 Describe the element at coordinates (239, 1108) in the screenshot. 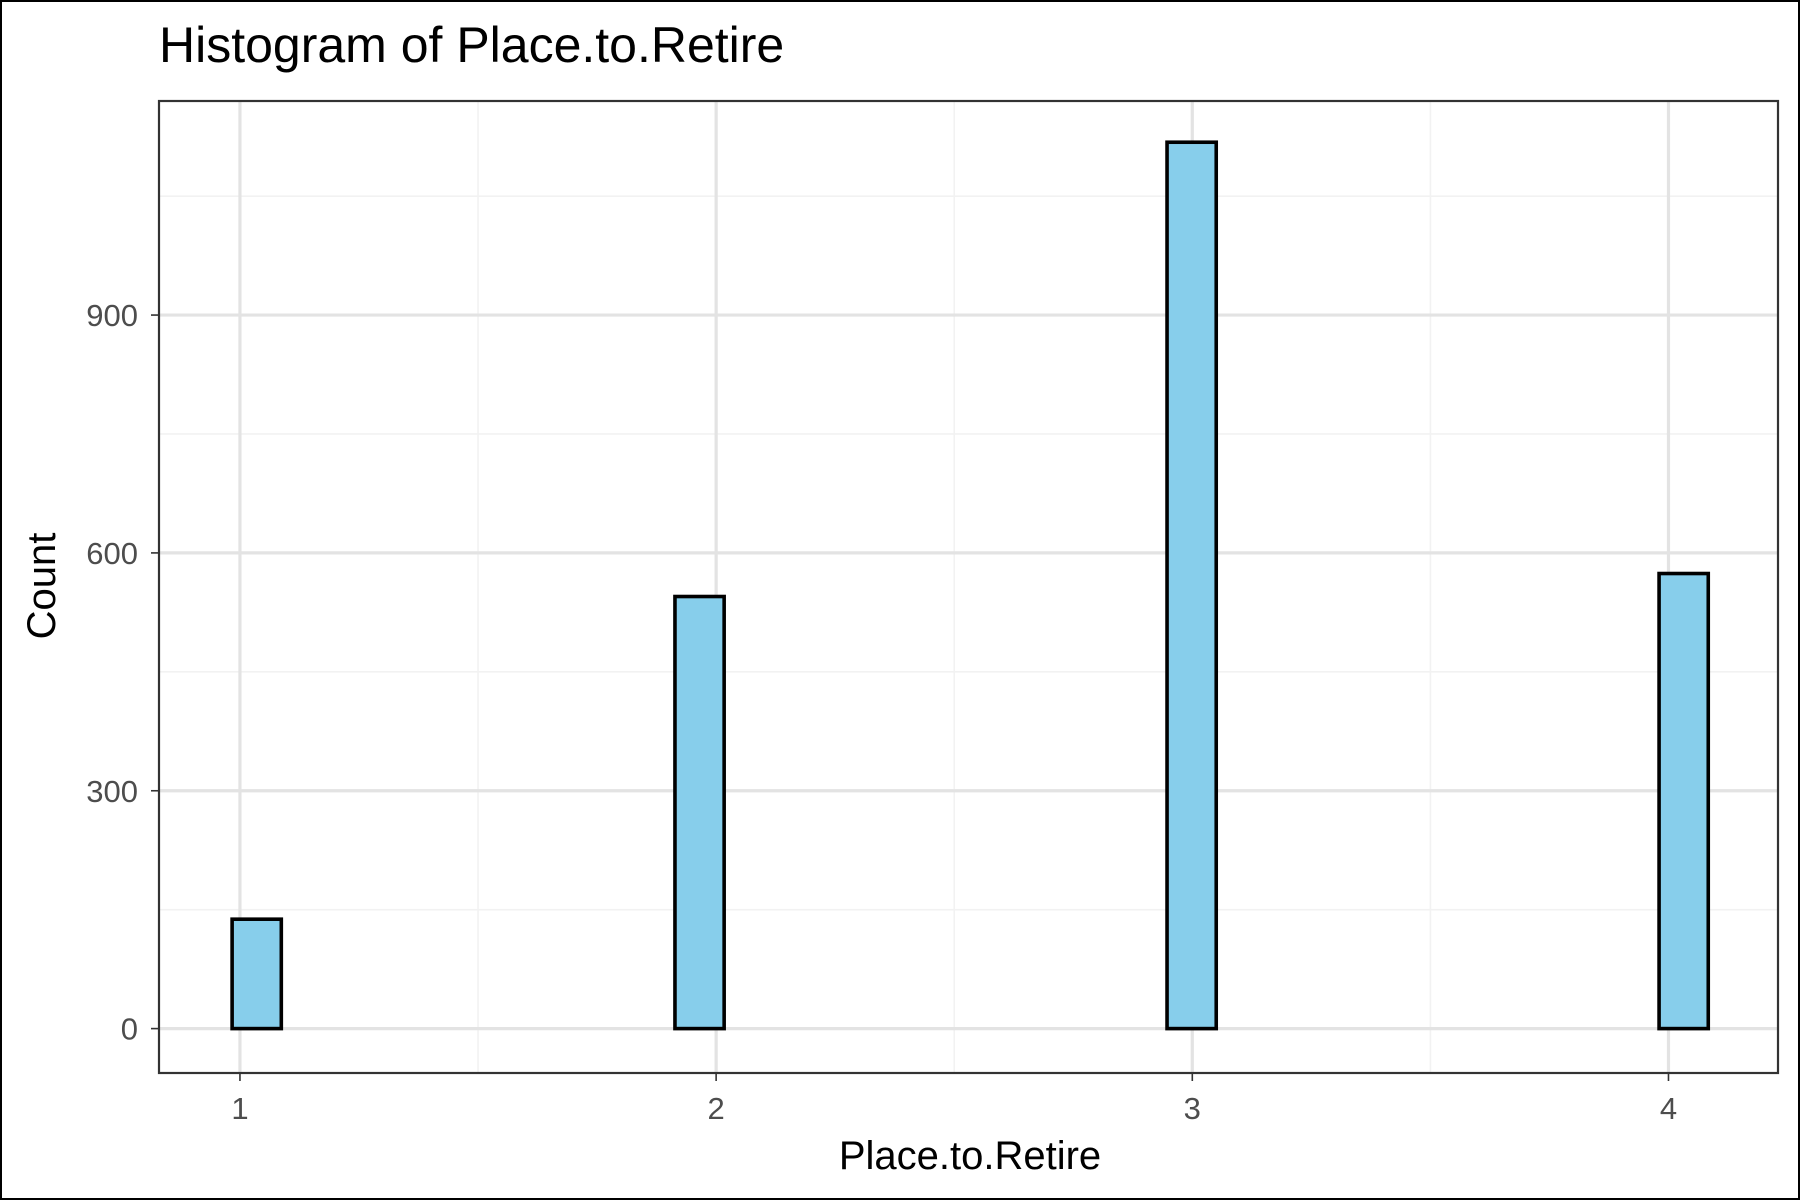

I see `x-tick-label-1: 1` at that location.